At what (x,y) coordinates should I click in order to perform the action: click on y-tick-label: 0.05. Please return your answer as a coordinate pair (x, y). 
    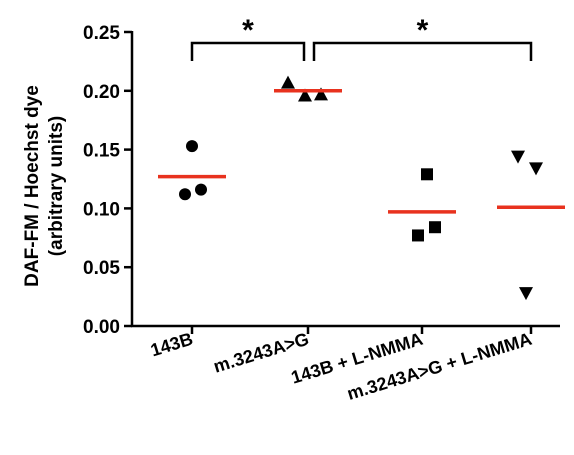
    Looking at the image, I should click on (101, 268).